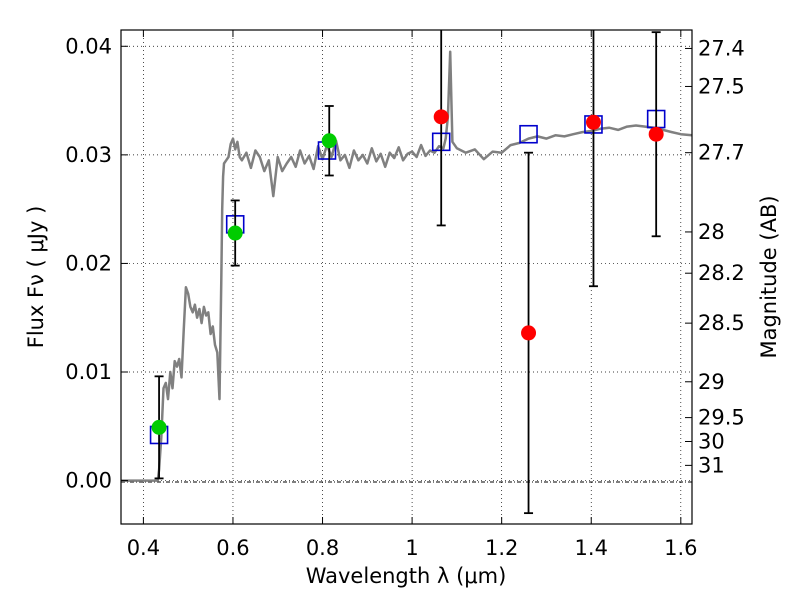 The image size is (800, 600). I want to click on y-tick-label: 0.04, so click(88, 46).